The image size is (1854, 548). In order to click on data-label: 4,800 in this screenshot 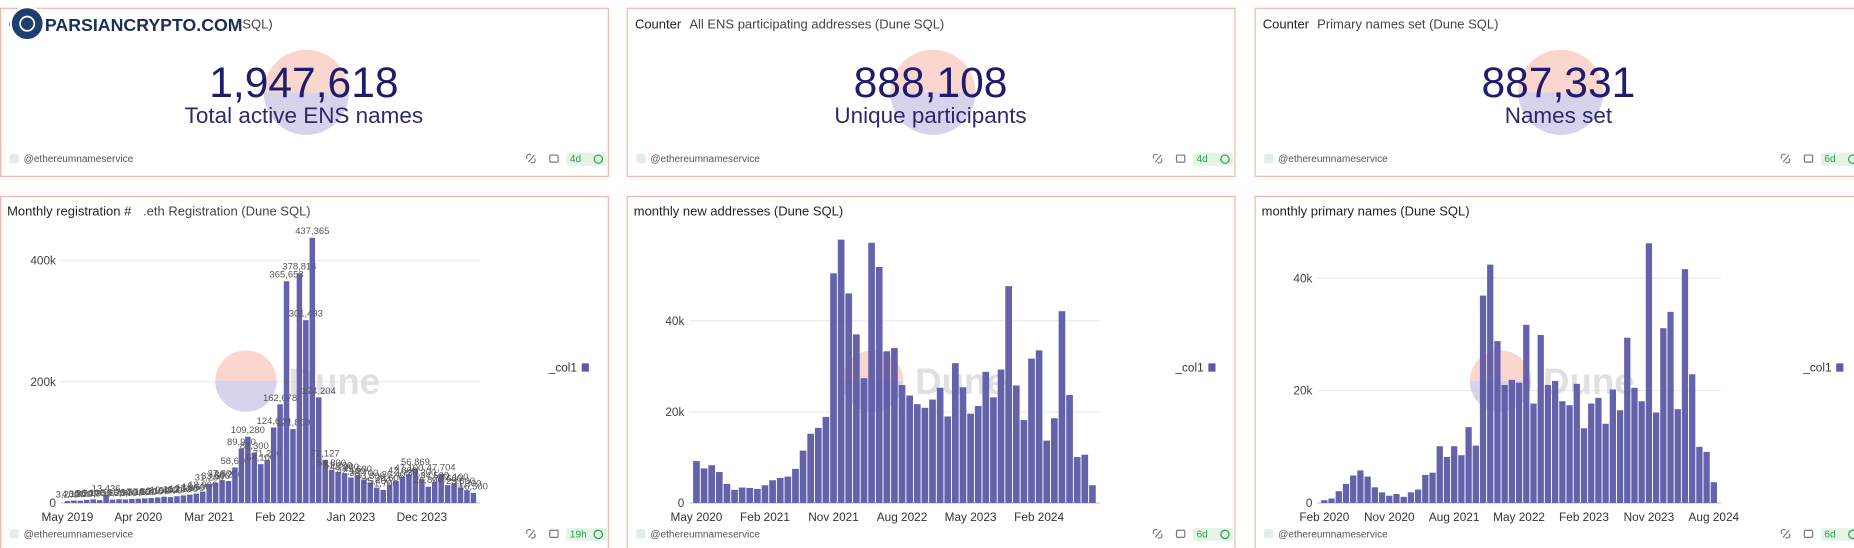, I will do `click(100, 494)`.